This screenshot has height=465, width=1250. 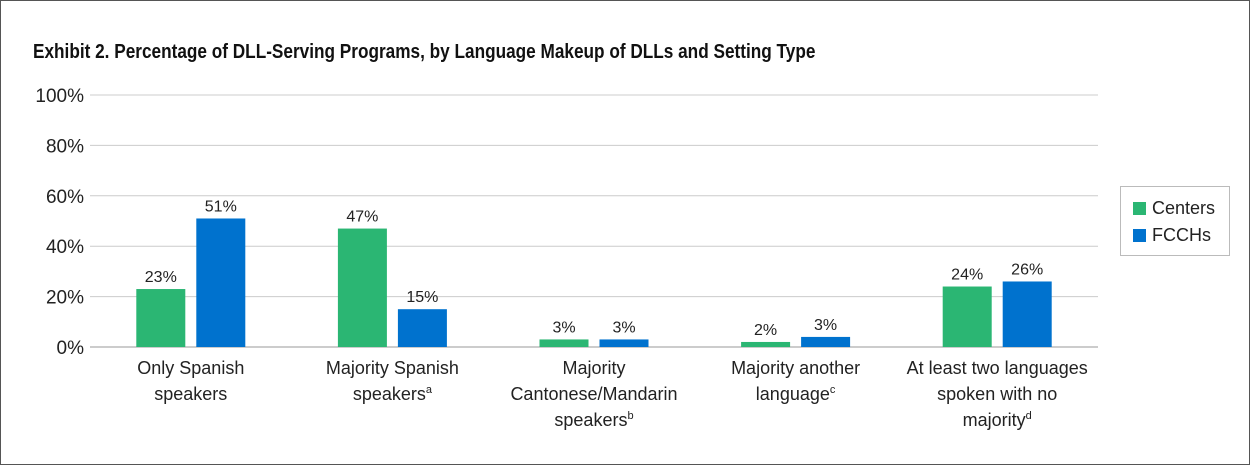 What do you see at coordinates (1184, 207) in the screenshot?
I see `legend-label-centers: Centers` at bounding box center [1184, 207].